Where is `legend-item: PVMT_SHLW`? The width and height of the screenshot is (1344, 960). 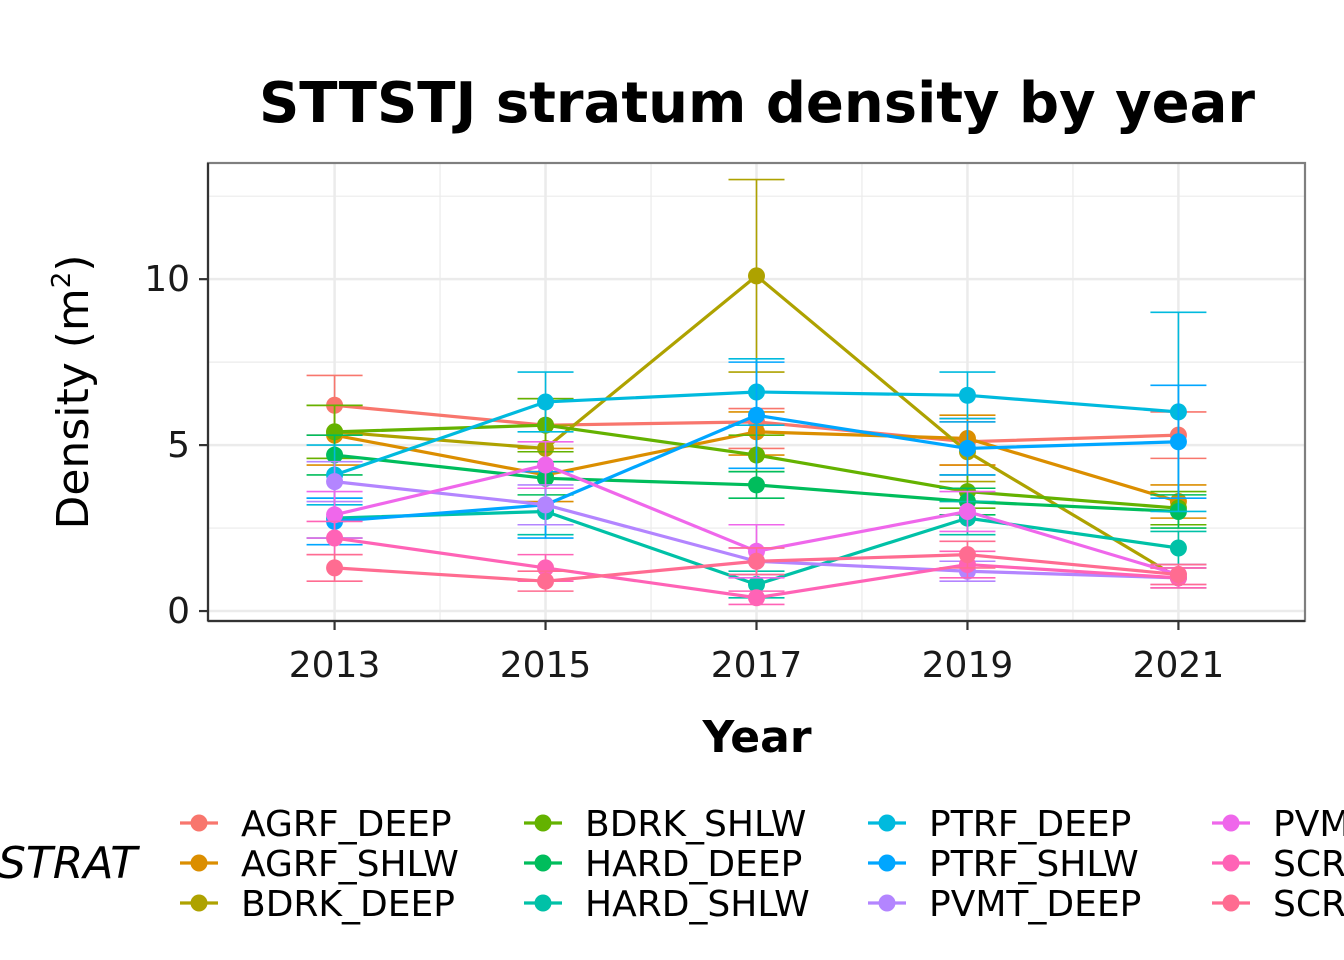 legend-item: PVMT_SHLW is located at coordinates (1278, 824).